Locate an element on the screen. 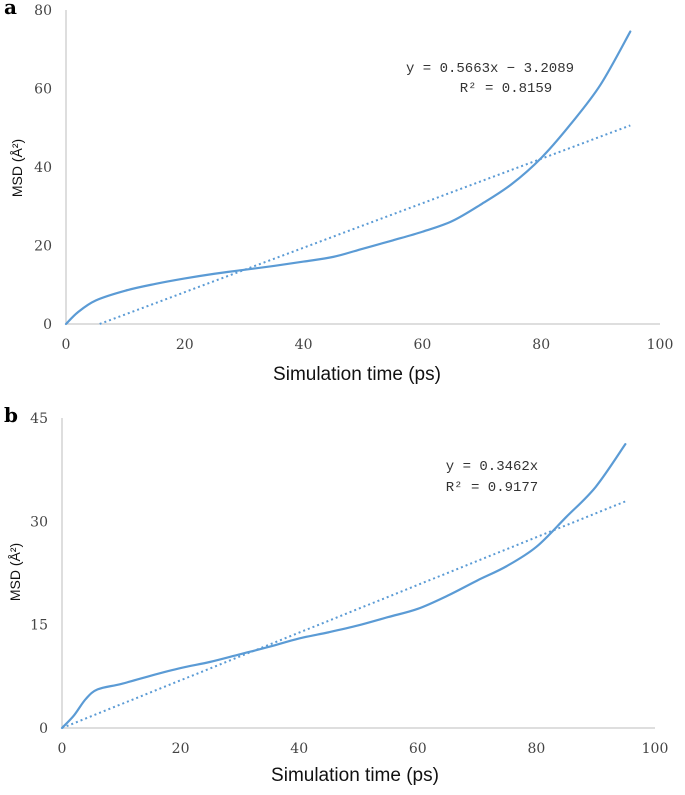 The height and width of the screenshot is (795, 685). panel-b-x-axis-label: Simulation time (ps) is located at coordinates (355, 775).